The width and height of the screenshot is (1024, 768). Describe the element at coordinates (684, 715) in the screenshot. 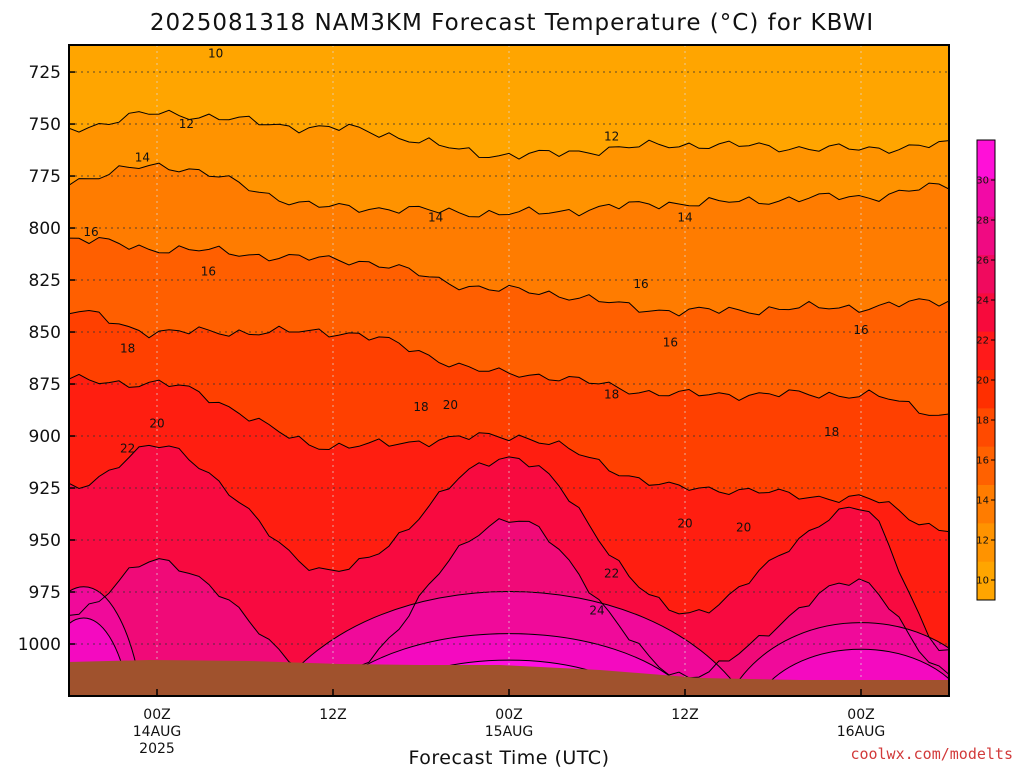

I see `x-tick-label-3-0: 12Z` at that location.